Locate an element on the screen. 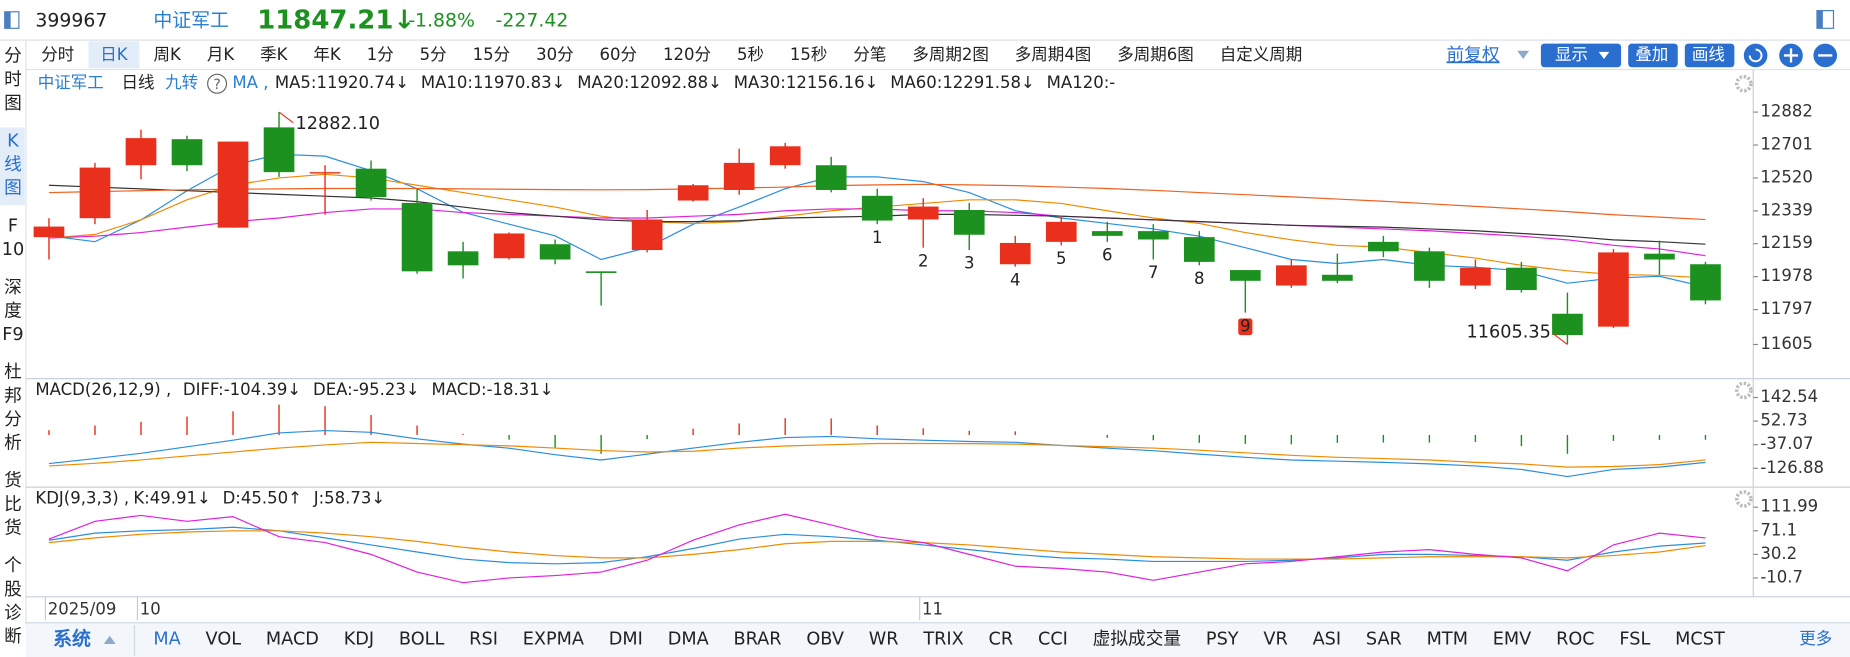 The height and width of the screenshot is (657, 1850). indicator-tab: MCST is located at coordinates (1700, 639).